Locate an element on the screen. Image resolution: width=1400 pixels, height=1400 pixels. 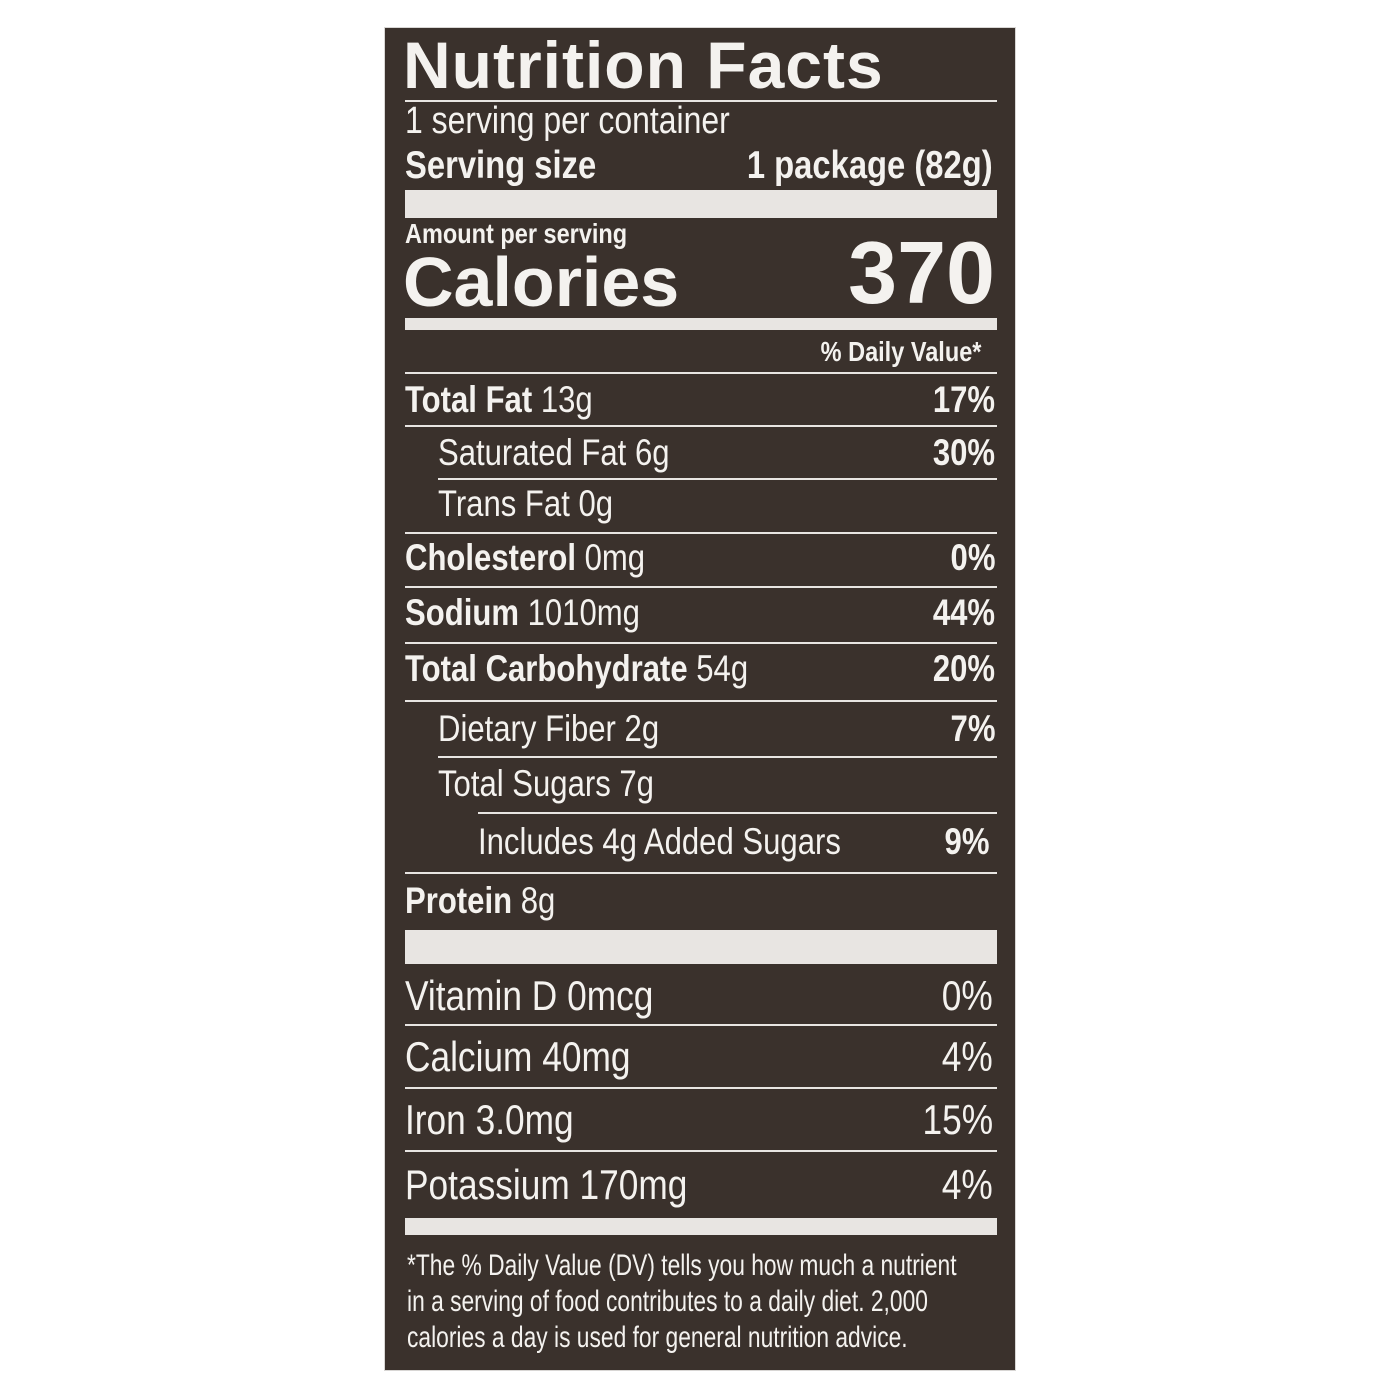
nutrient-name: Total Sugars is located at coordinates (524, 783).